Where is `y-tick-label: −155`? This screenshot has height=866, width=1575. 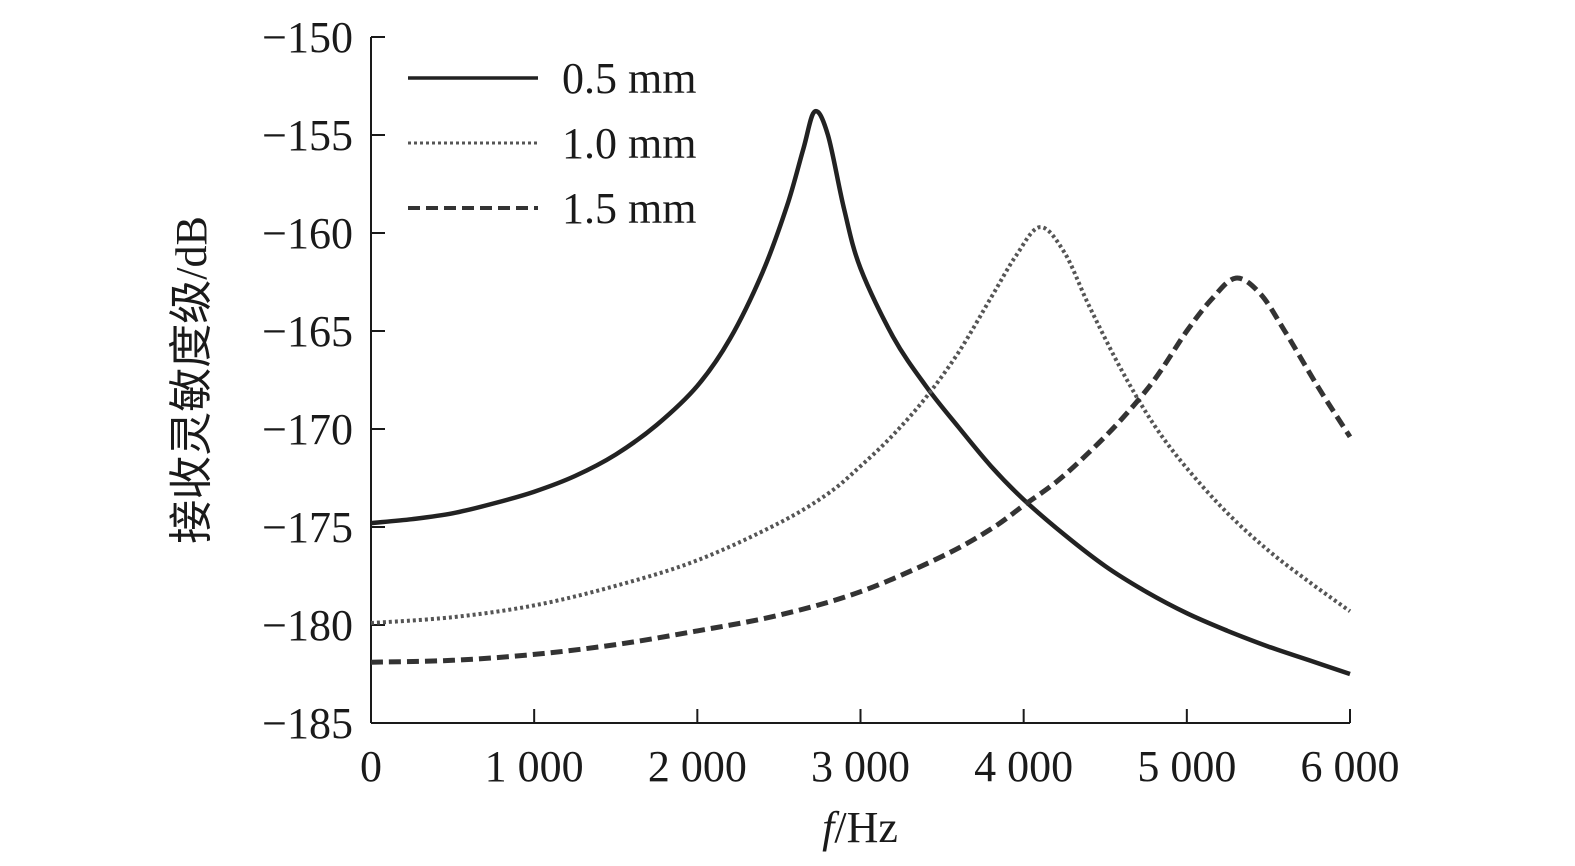
y-tick-label: −155 is located at coordinates (307, 135).